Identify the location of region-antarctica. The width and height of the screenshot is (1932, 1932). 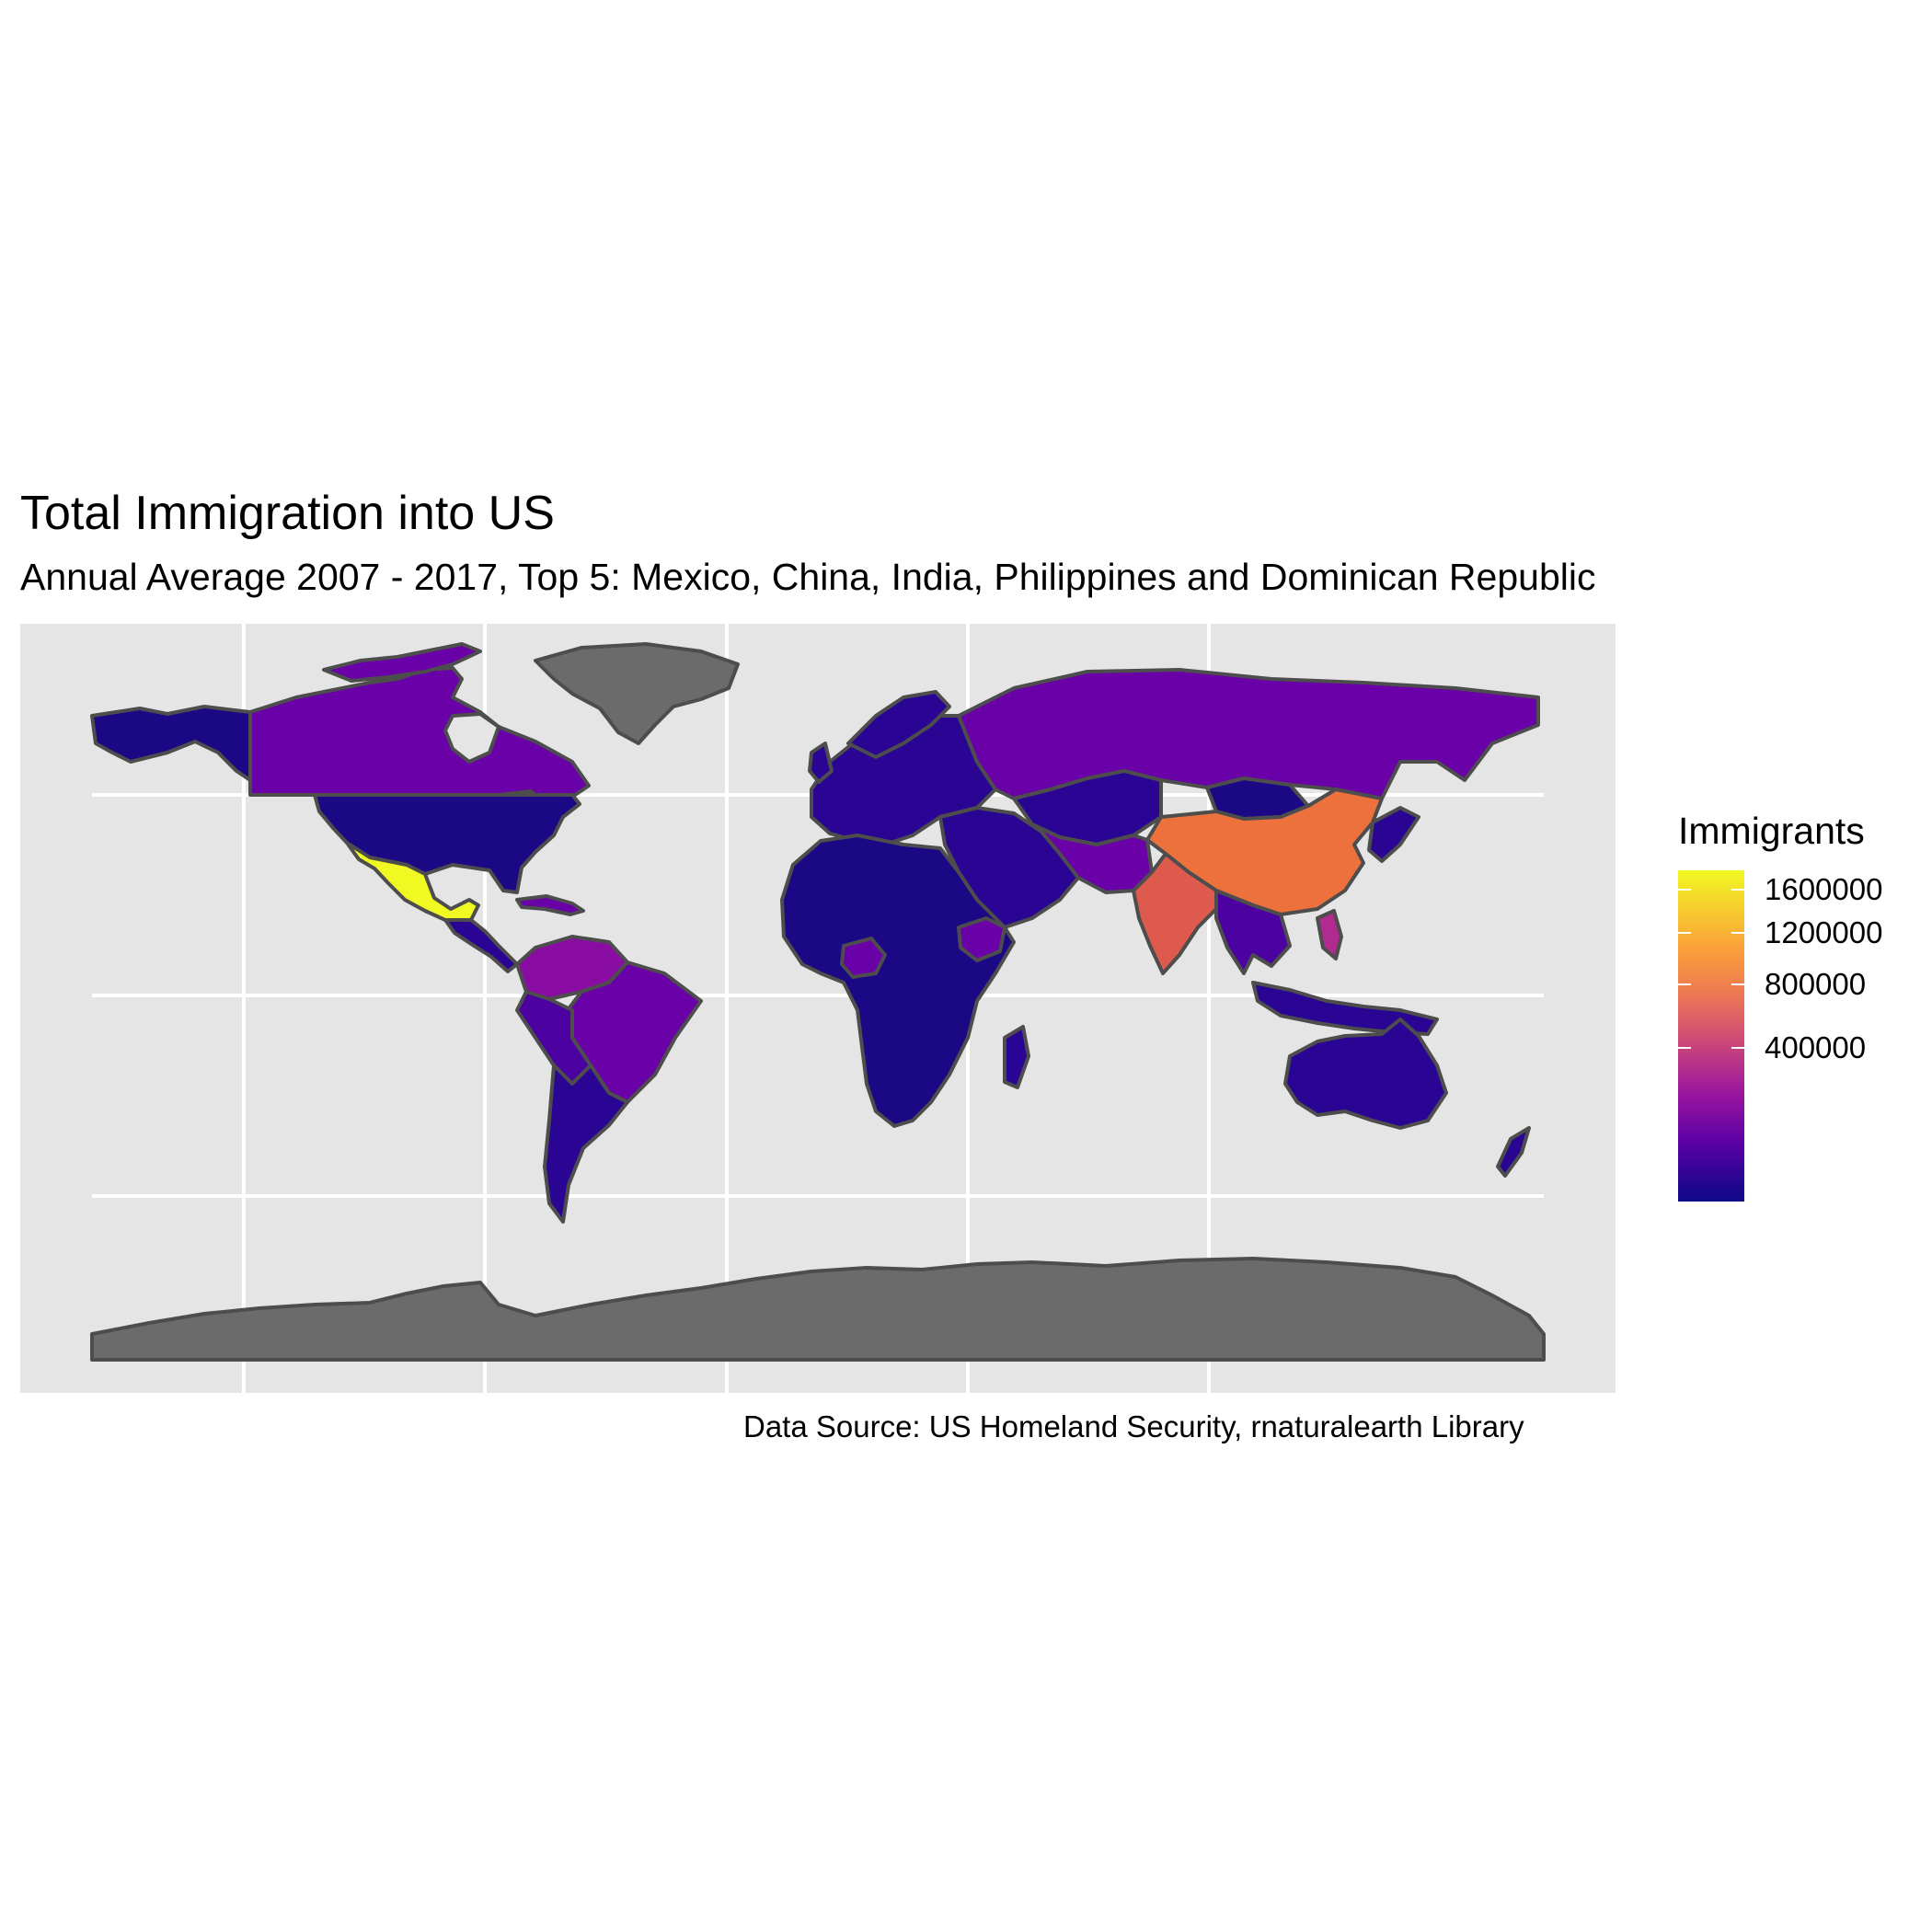
(818, 1309).